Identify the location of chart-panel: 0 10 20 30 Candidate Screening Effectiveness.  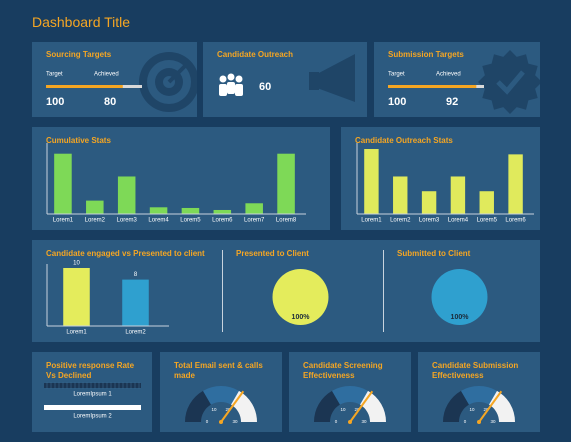
(350, 392).